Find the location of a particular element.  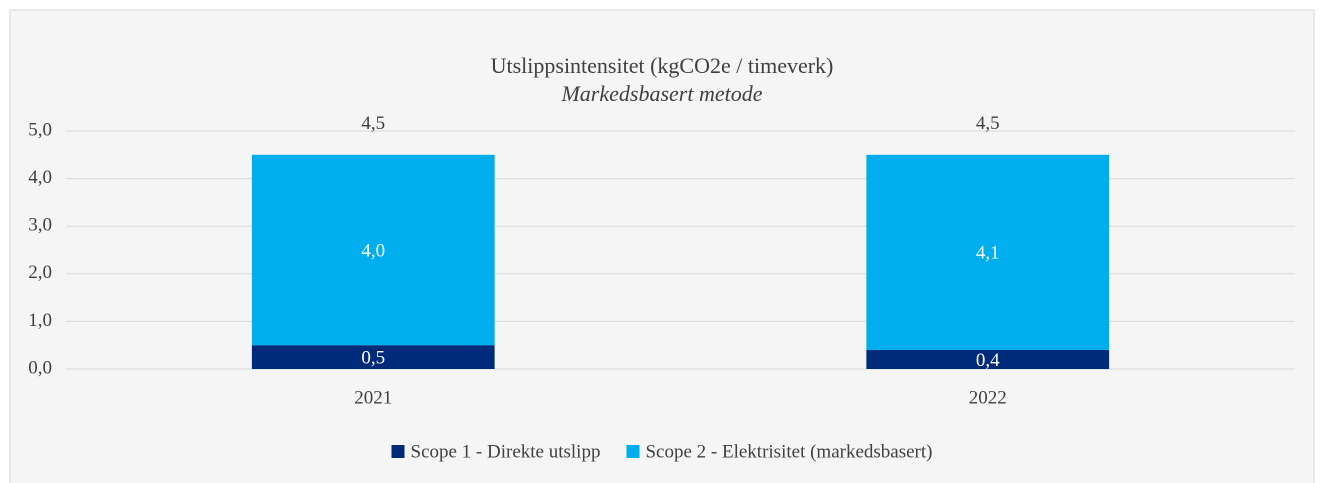

y-tick-label: 5,0 is located at coordinates (40, 129).